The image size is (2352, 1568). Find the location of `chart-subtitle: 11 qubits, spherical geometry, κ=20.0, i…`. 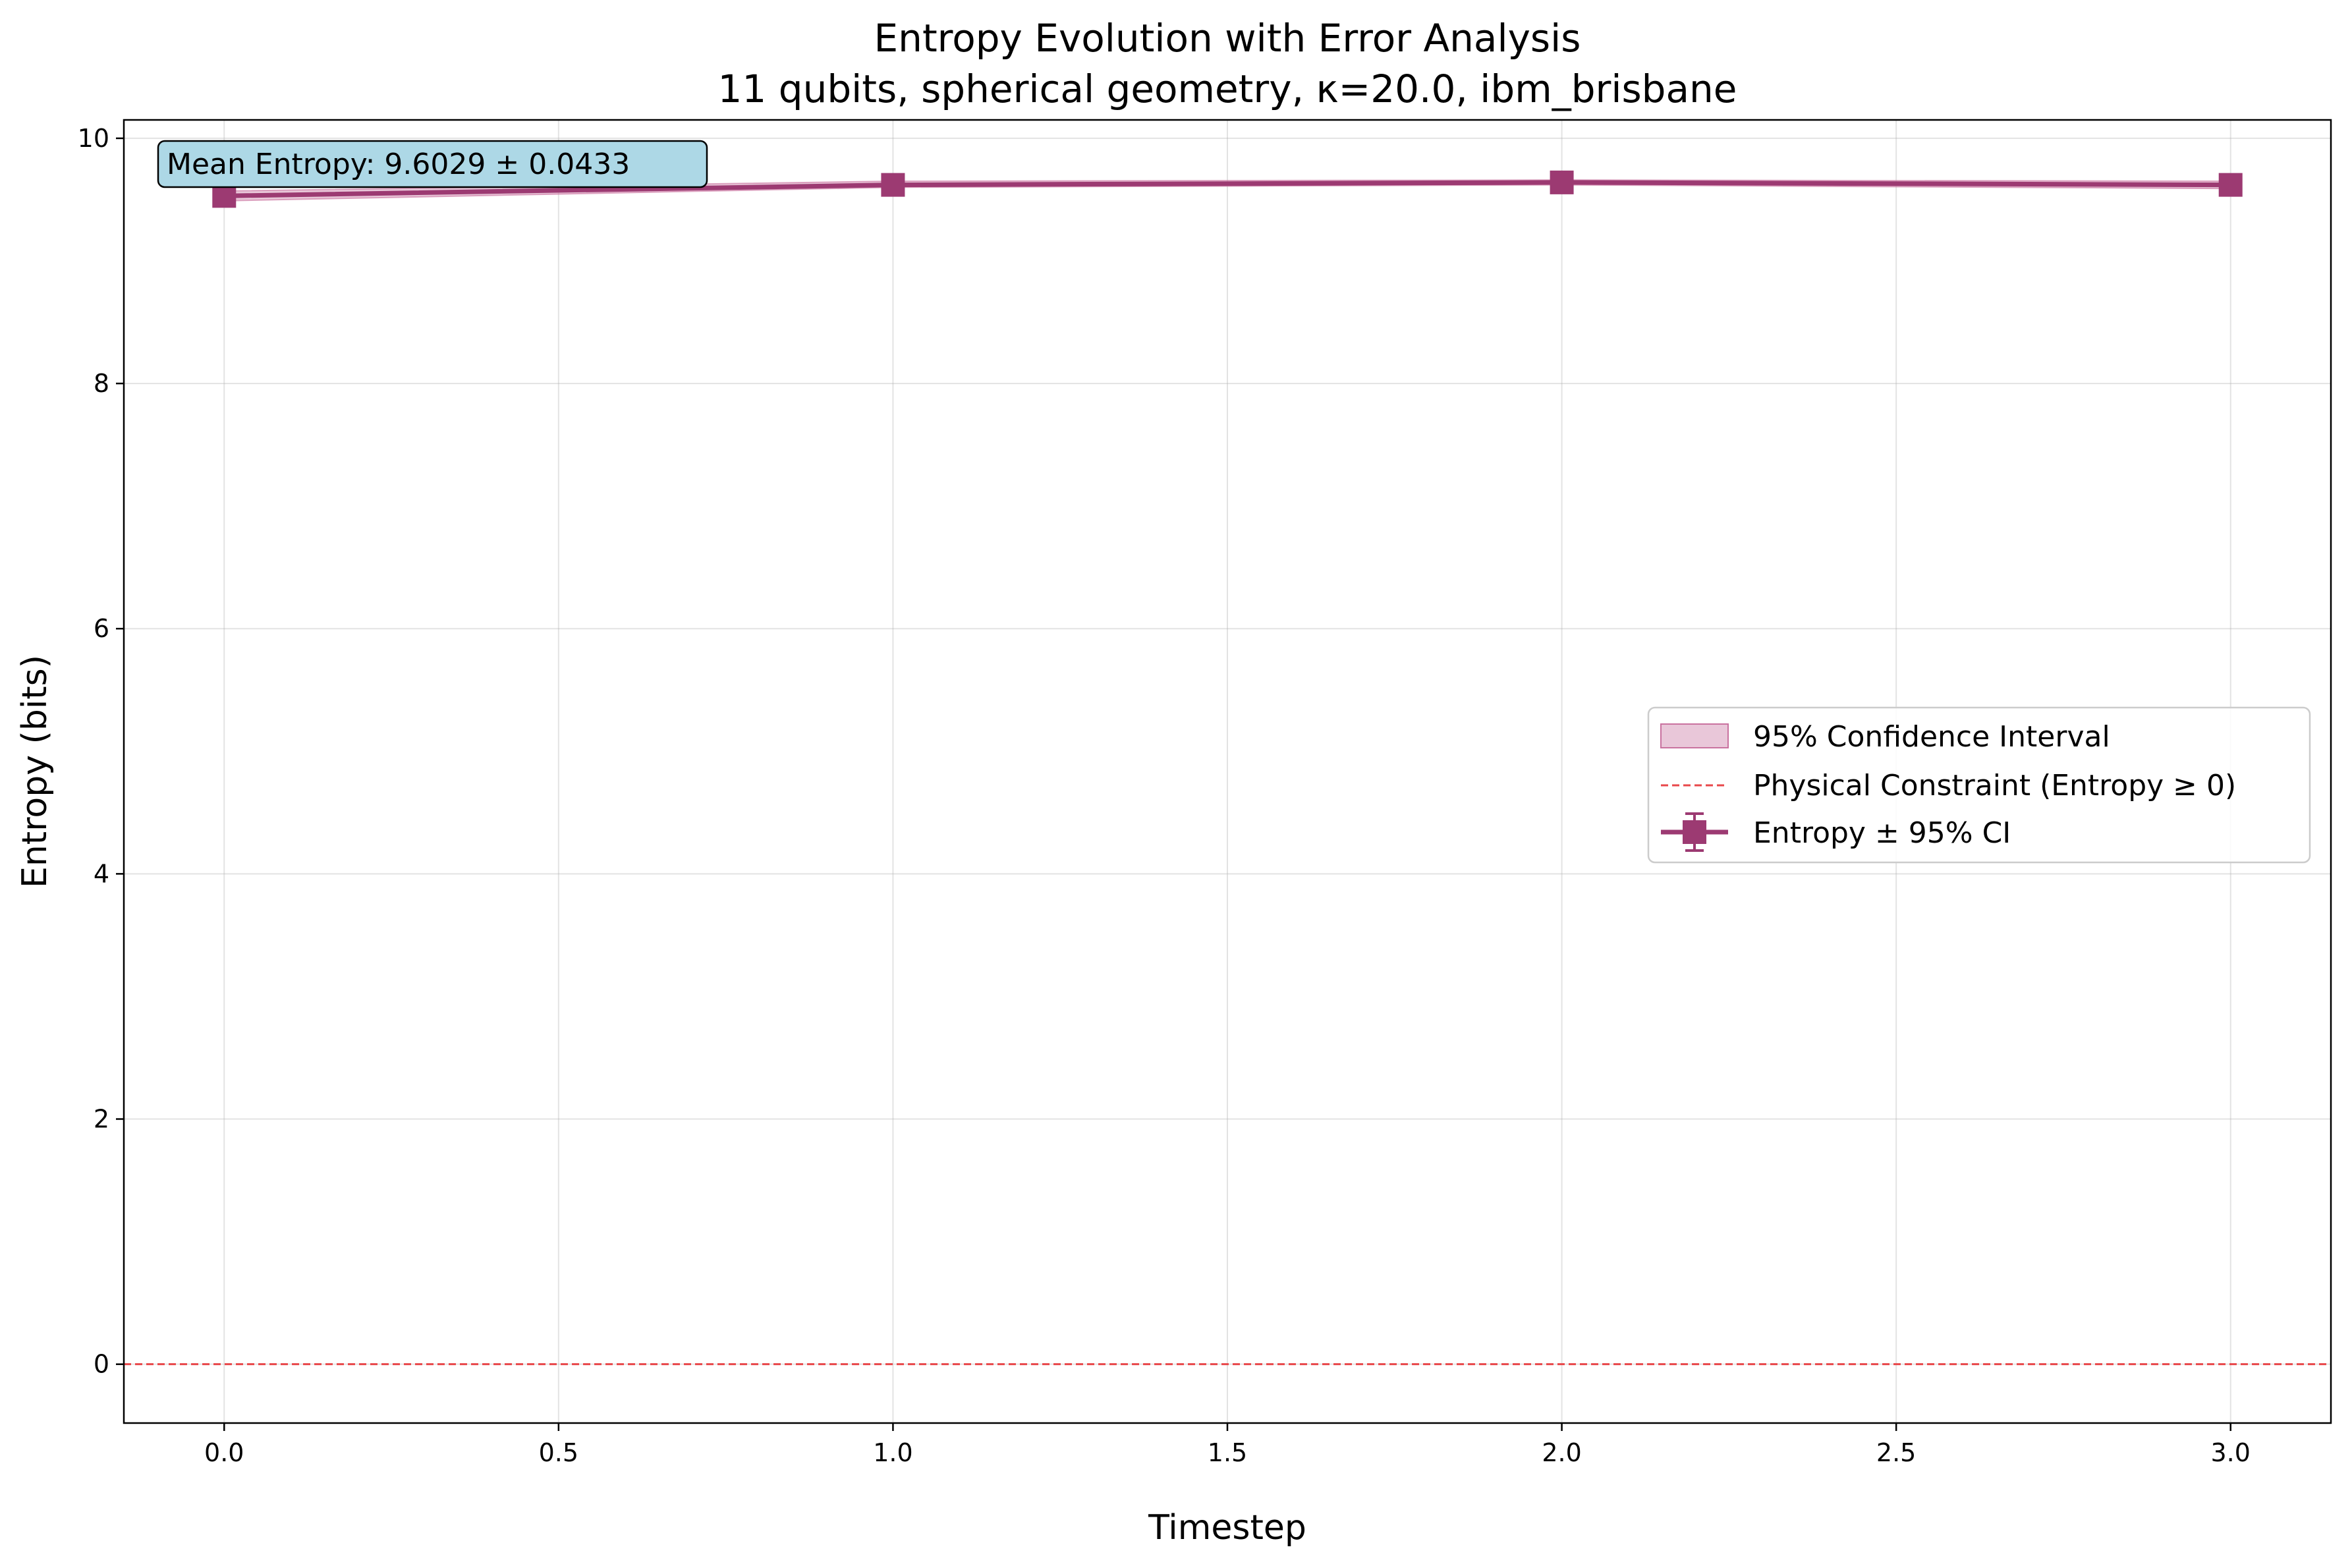

chart-subtitle: 11 qubits, spherical geometry, κ=20.0, i… is located at coordinates (1227, 89).